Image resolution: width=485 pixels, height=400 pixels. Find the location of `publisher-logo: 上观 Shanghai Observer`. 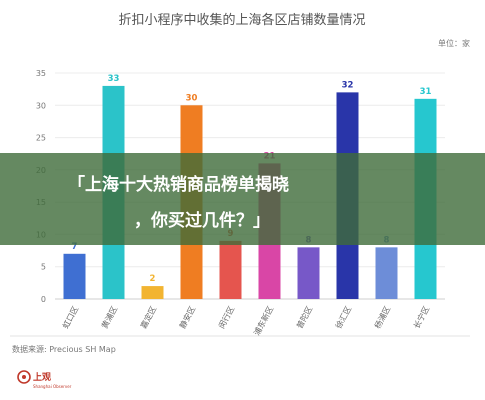

publisher-logo: 上观 Shanghai Observer is located at coordinates (44, 379).